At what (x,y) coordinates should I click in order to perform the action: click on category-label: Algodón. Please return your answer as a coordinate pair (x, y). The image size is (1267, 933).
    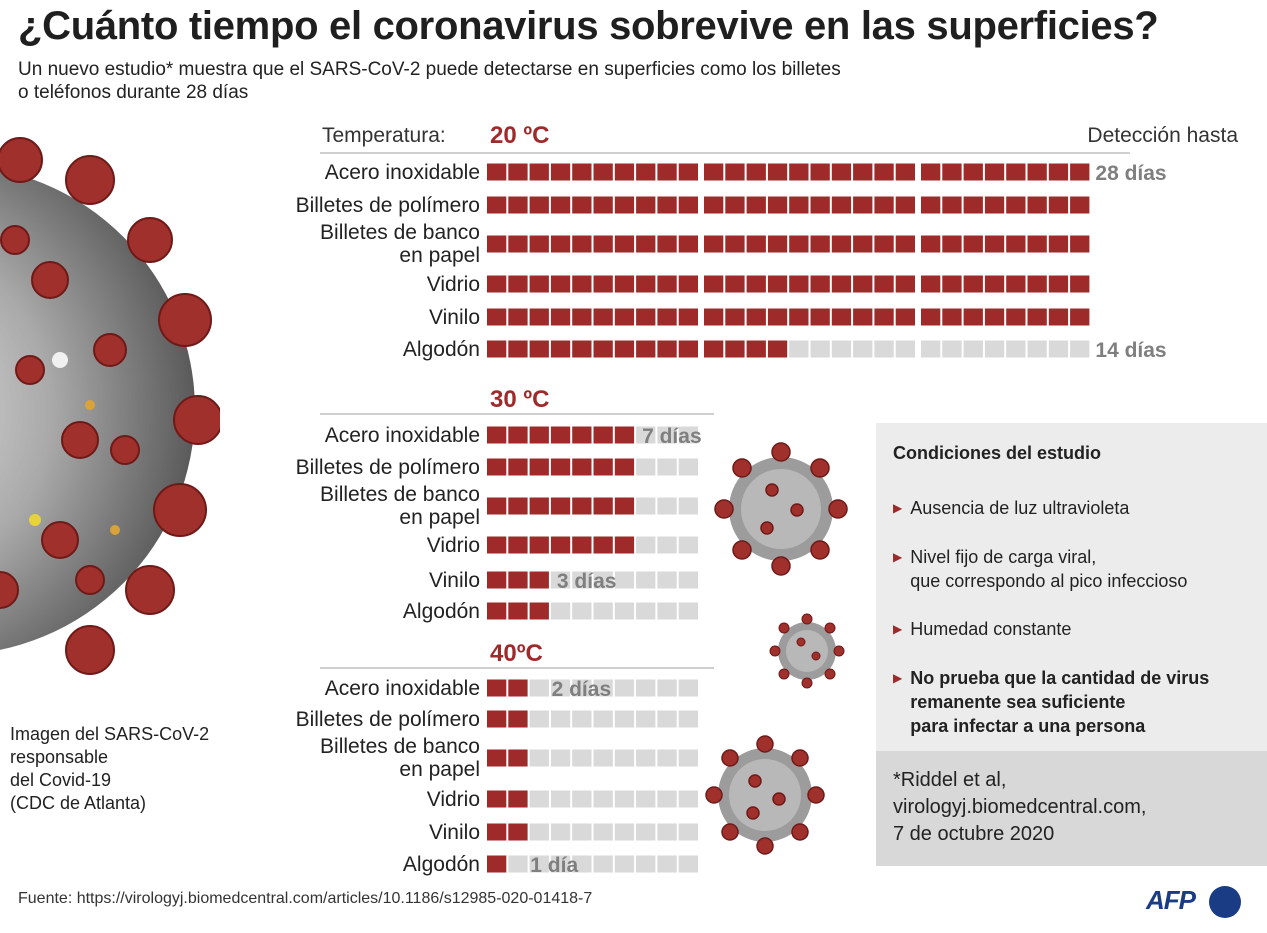
    Looking at the image, I should click on (441, 349).